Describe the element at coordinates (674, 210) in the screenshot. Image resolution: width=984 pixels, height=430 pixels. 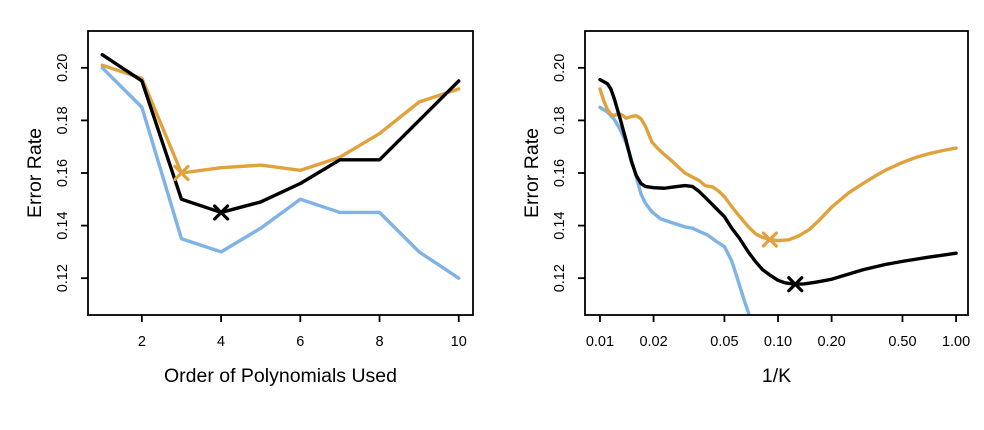
I see `blue-curve` at that location.